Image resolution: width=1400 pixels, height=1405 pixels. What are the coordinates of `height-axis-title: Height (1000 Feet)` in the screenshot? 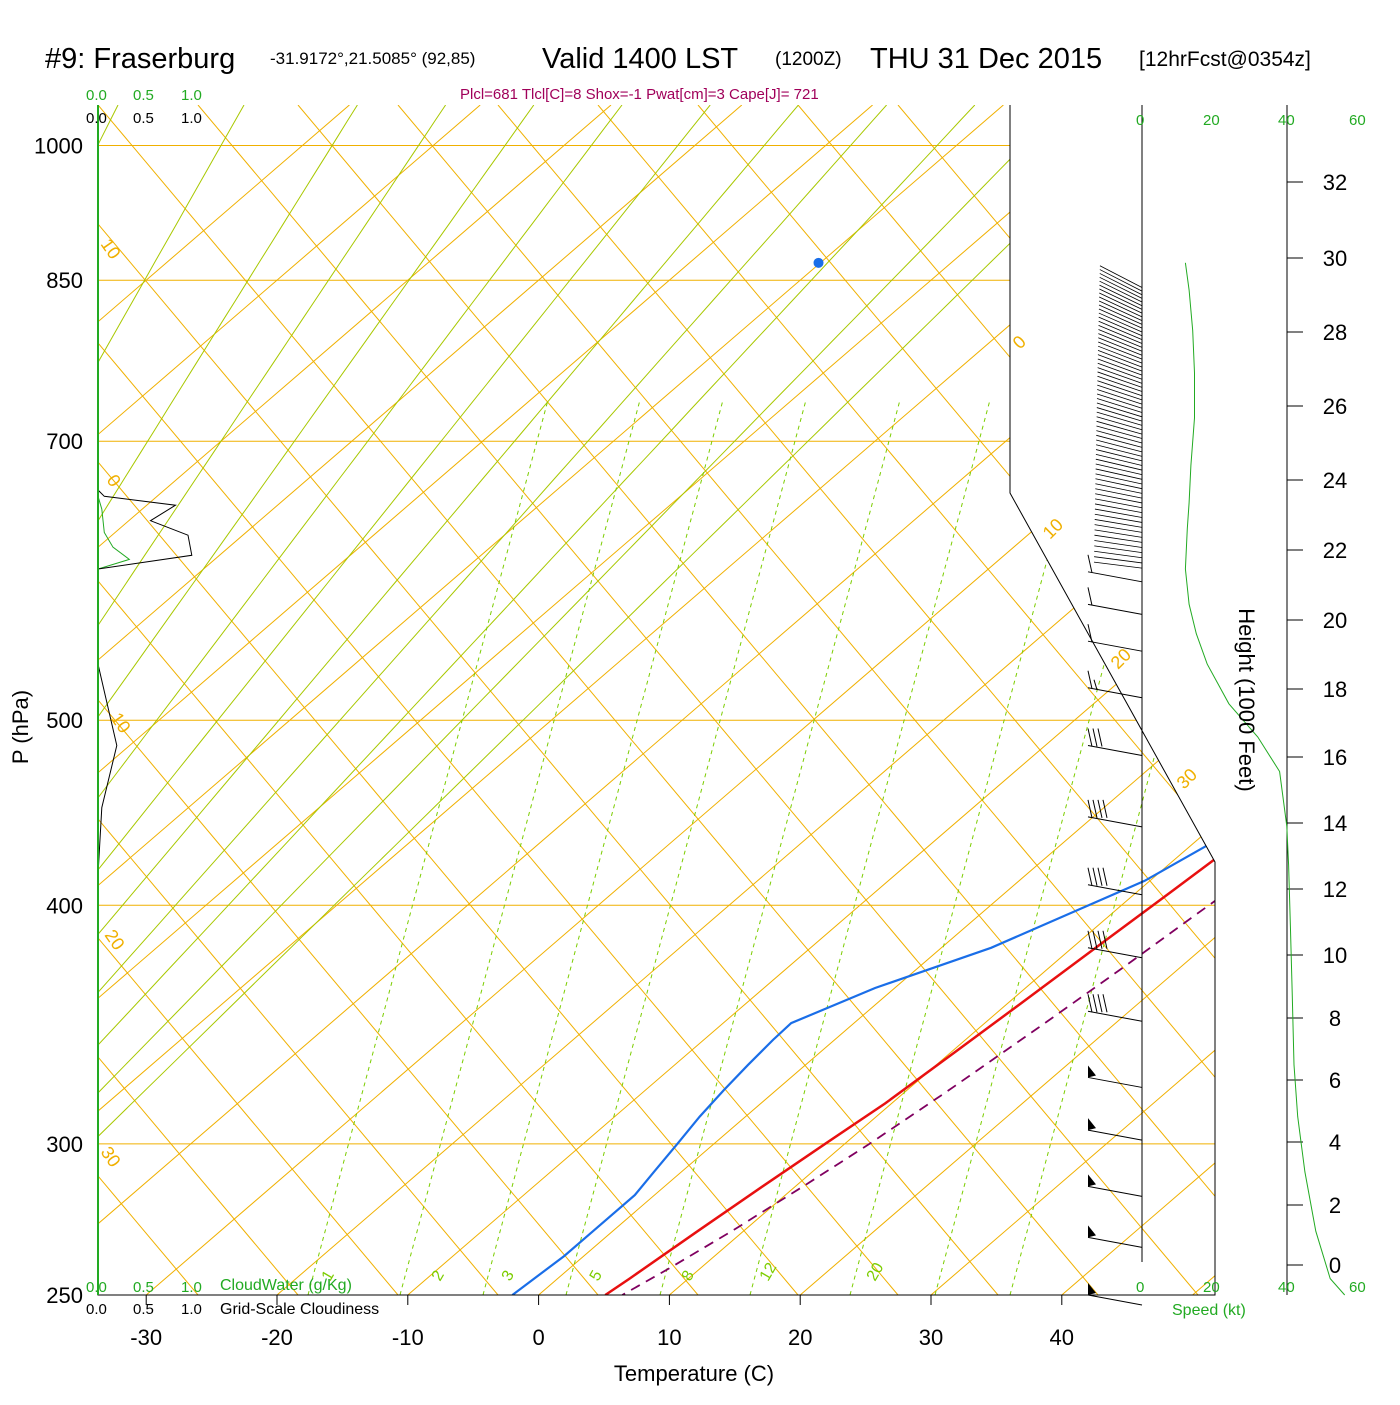 It's located at (1246, 699).